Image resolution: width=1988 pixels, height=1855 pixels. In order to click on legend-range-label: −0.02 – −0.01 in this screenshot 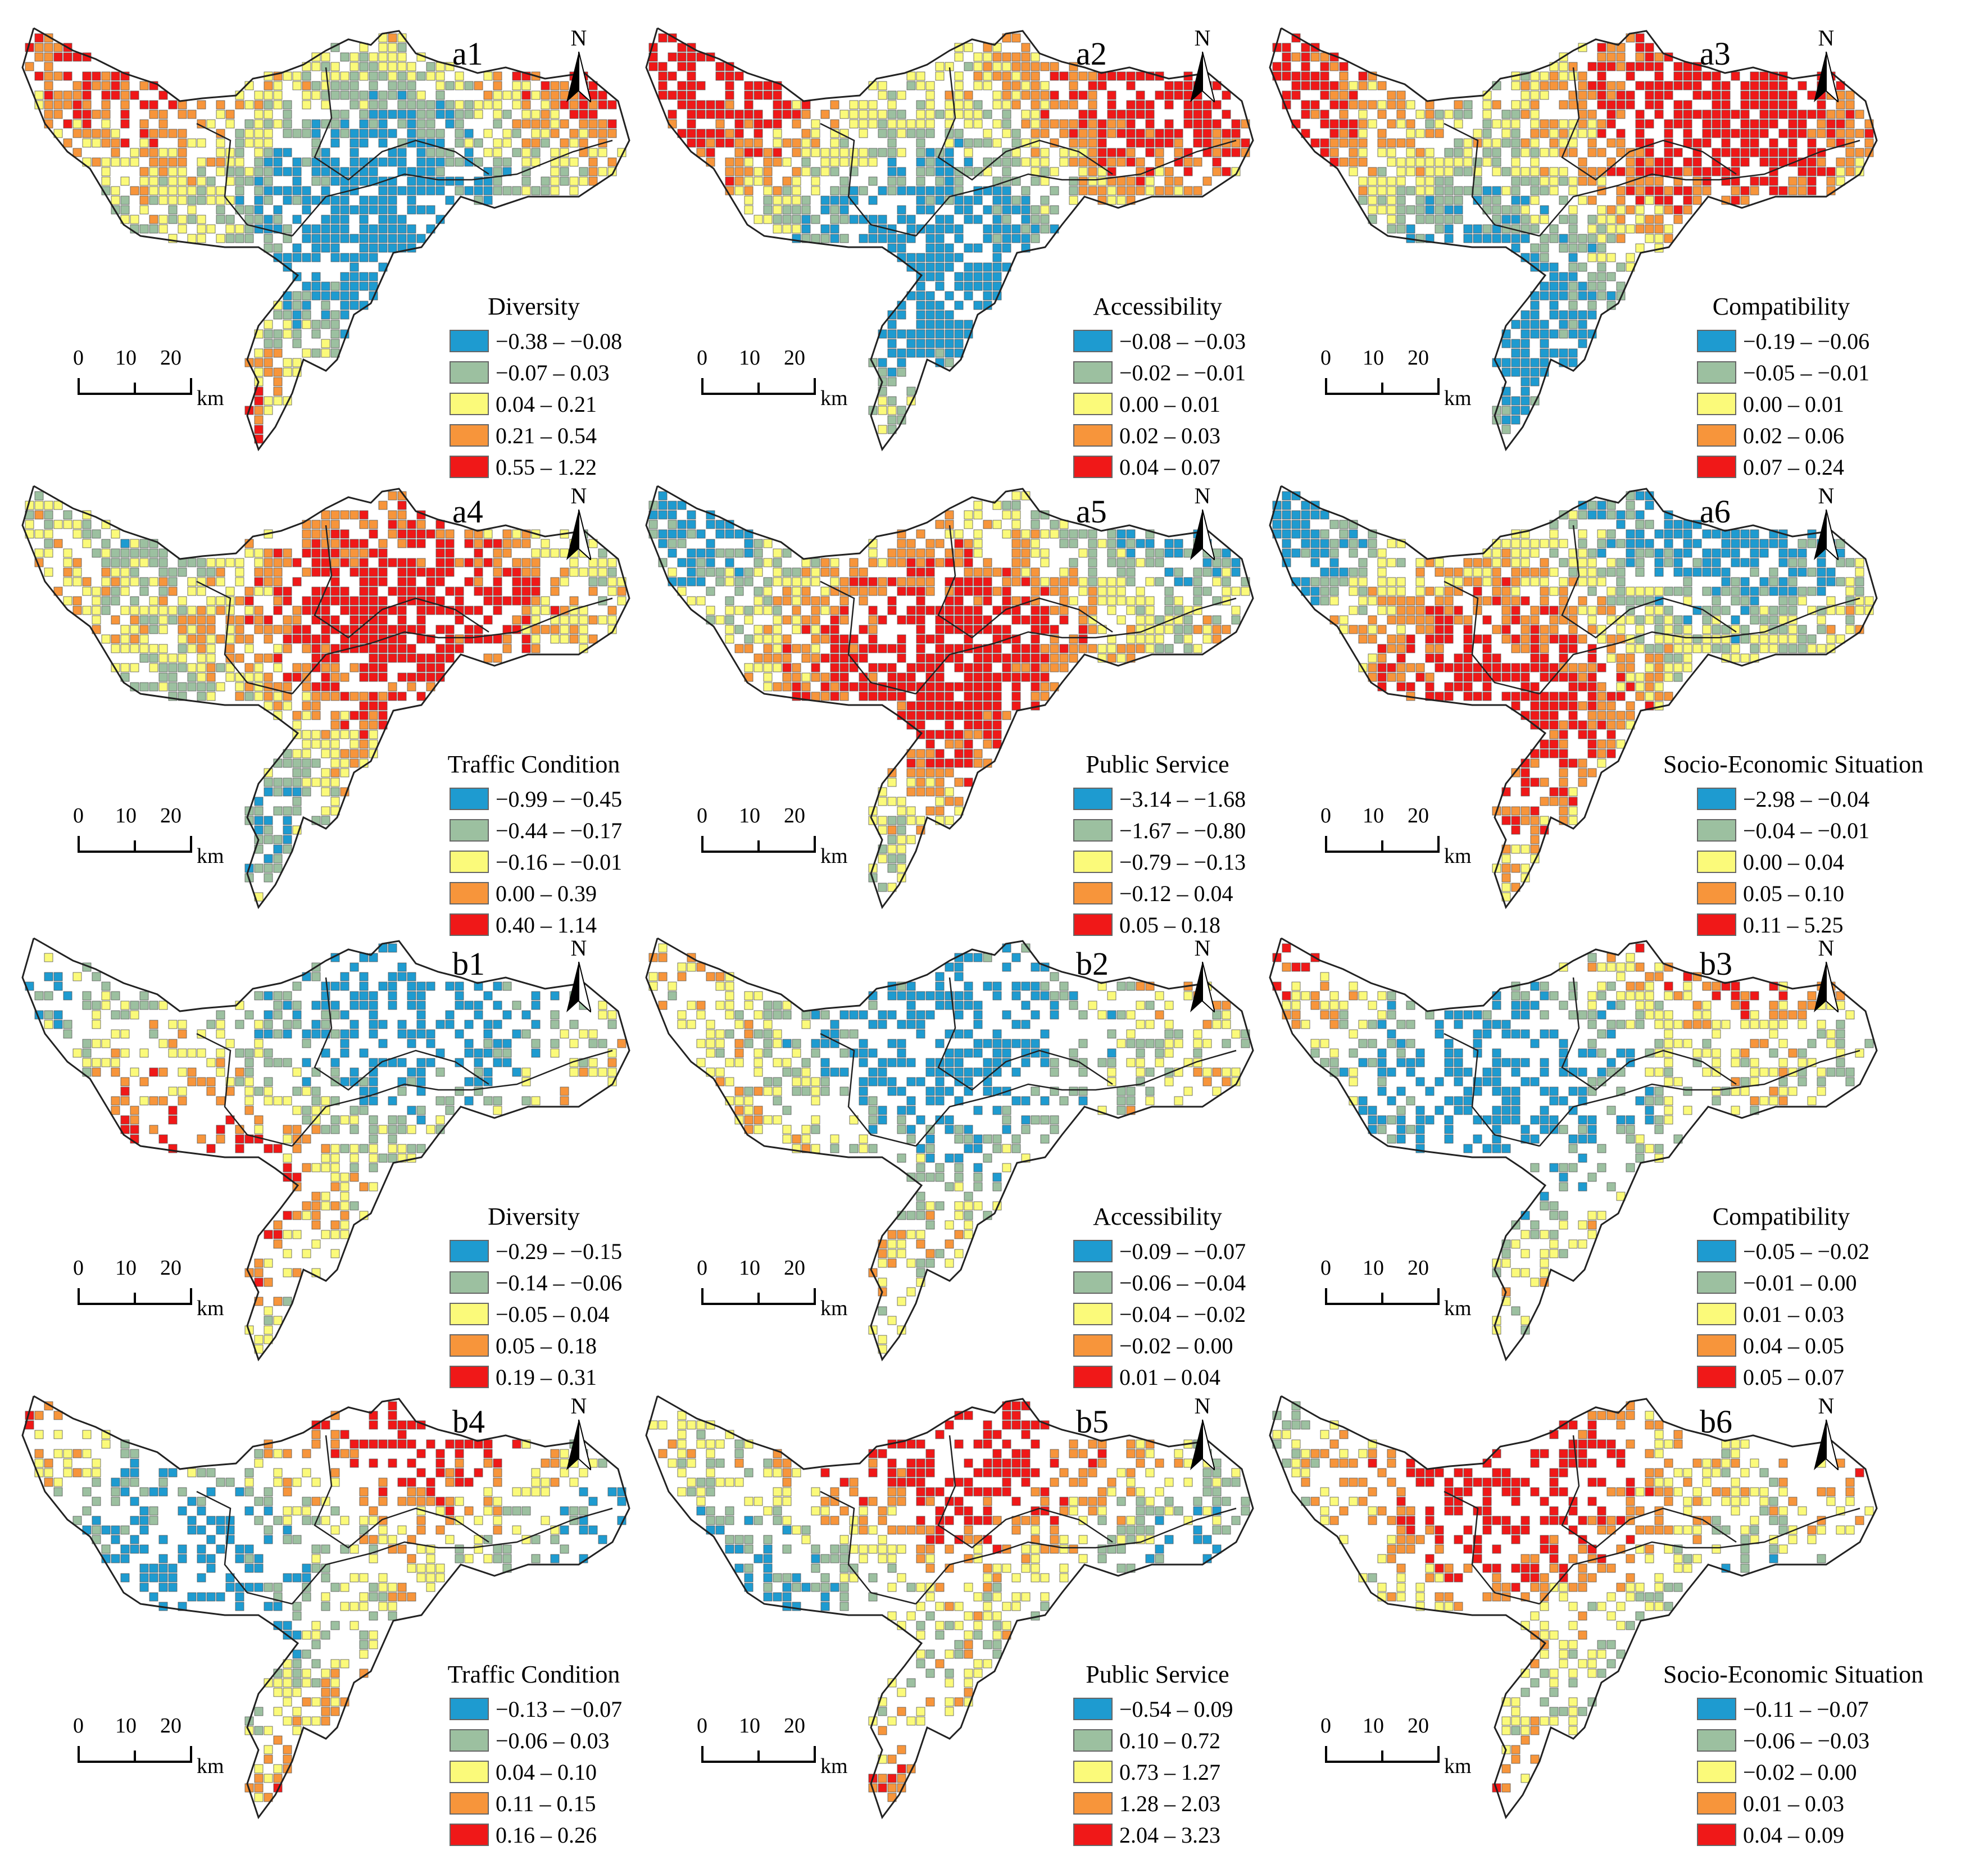, I will do `click(1182, 372)`.